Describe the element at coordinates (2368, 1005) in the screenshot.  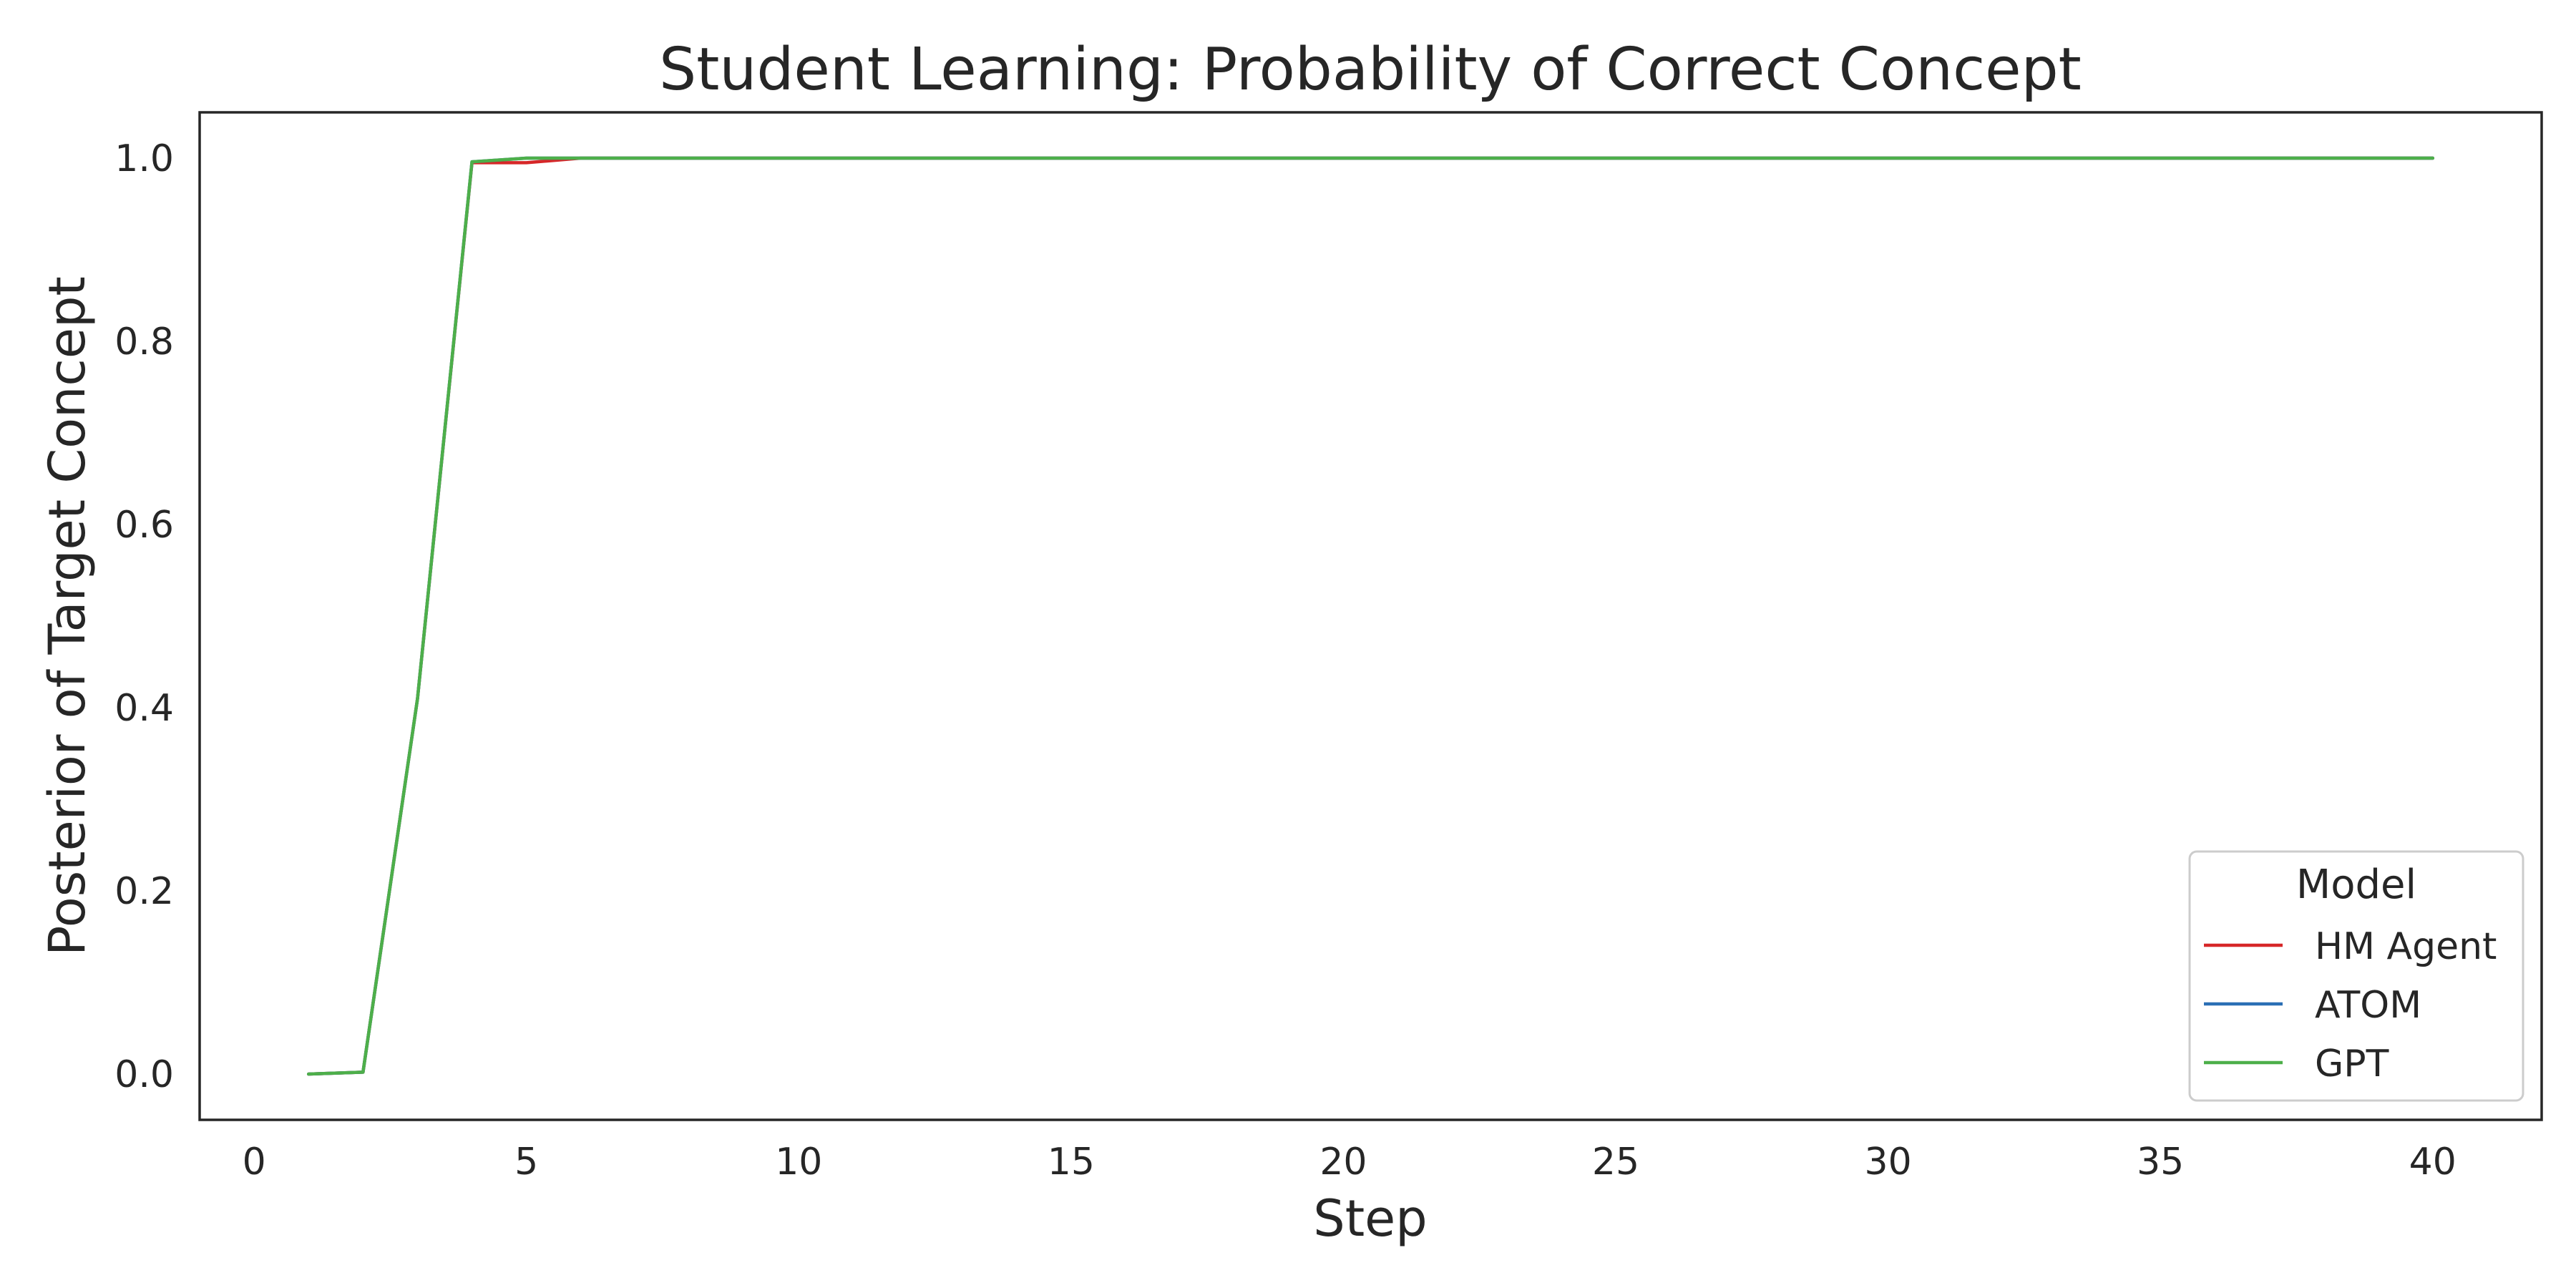
I see `legend-label: ATOM` at that location.